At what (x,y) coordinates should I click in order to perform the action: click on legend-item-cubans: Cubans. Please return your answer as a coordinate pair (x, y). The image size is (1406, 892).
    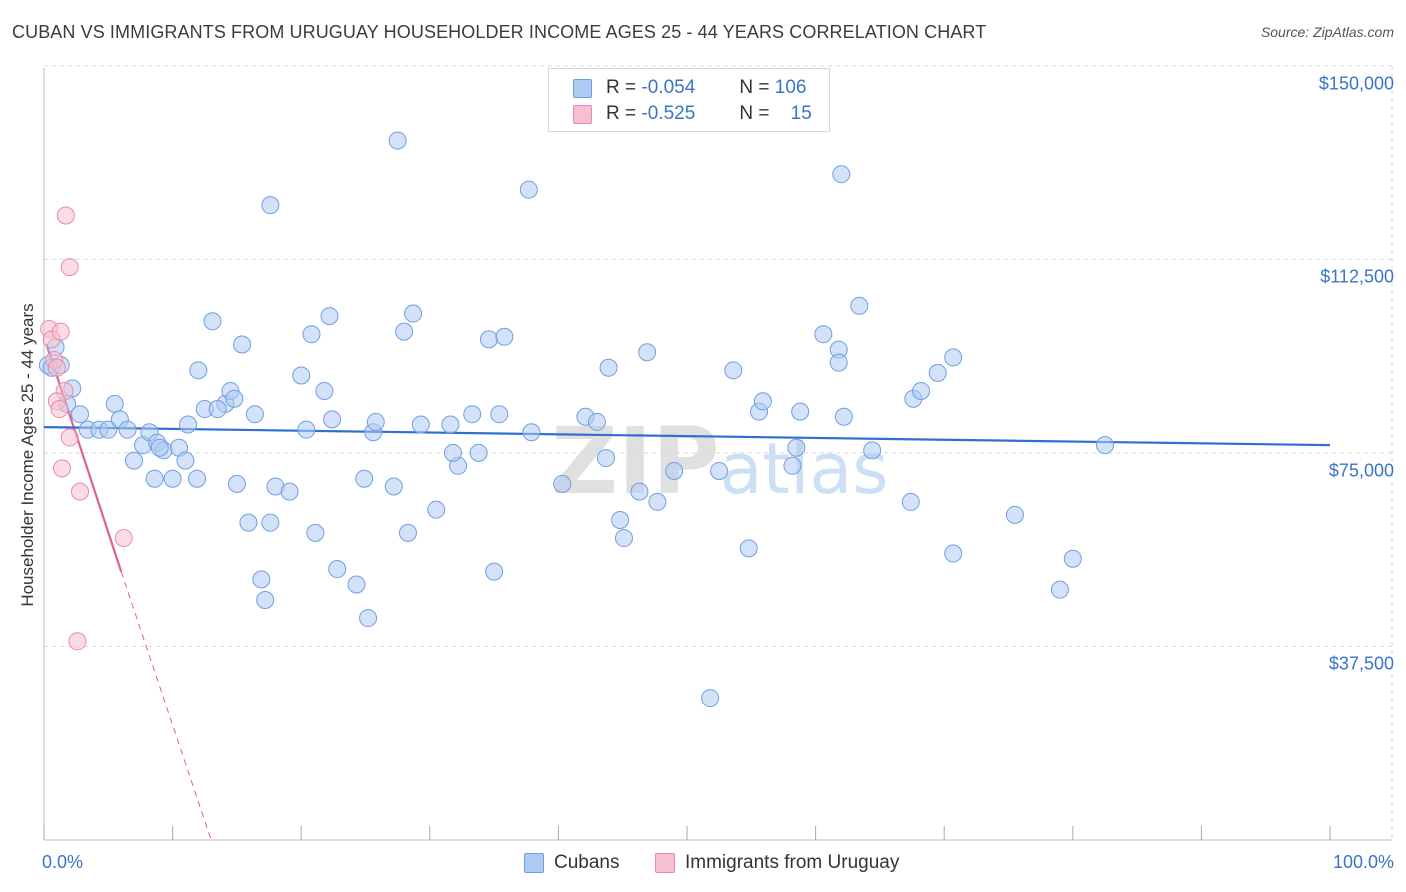
    Looking at the image, I should click on (572, 863).